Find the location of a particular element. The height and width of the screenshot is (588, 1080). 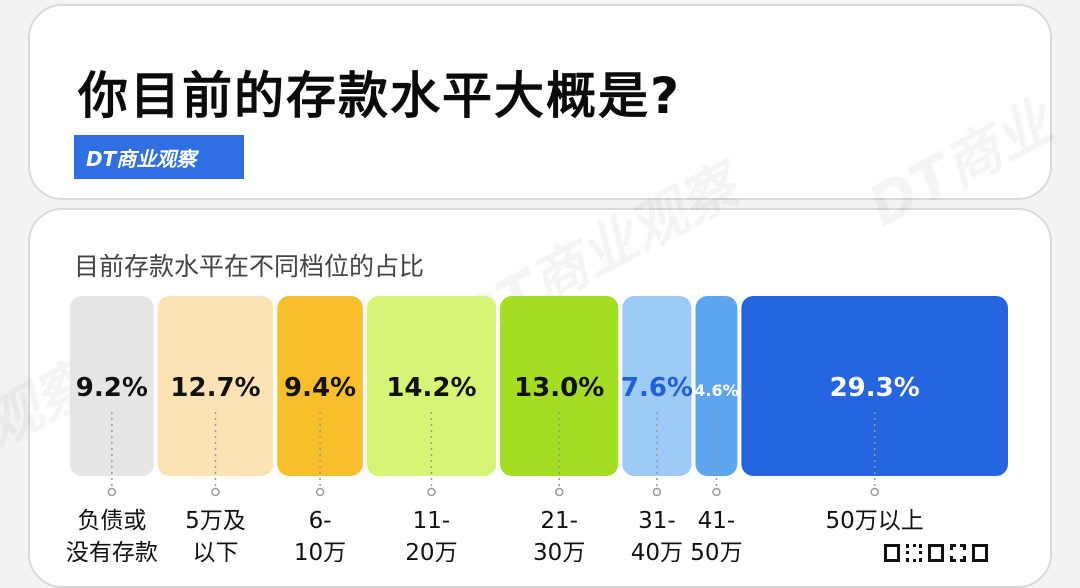

qr-code-icon is located at coordinates (949, 556).